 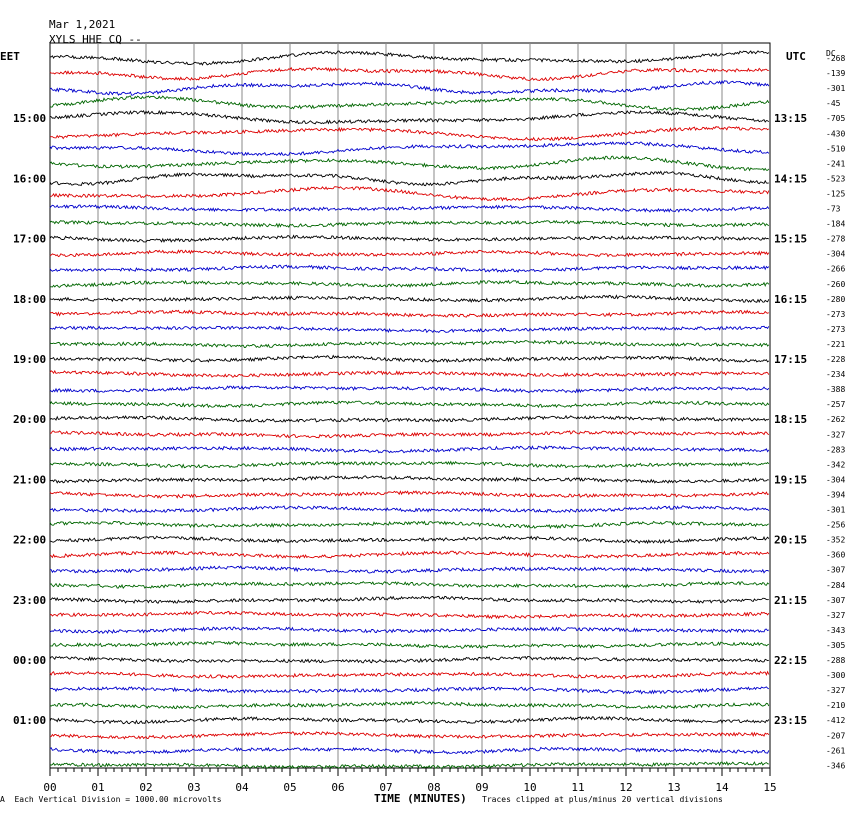 What do you see at coordinates (835, 58) in the screenshot?
I see `dc-offset-label: -268` at bounding box center [835, 58].